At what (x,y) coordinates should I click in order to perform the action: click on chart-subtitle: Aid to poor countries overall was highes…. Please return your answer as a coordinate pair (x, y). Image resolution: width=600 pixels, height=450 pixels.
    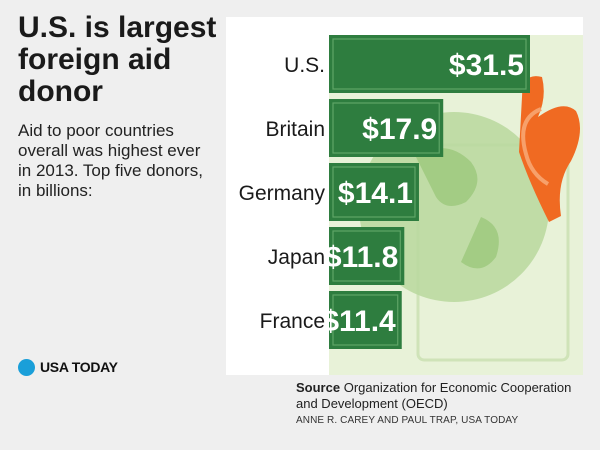
    Looking at the image, I should click on (110, 160).